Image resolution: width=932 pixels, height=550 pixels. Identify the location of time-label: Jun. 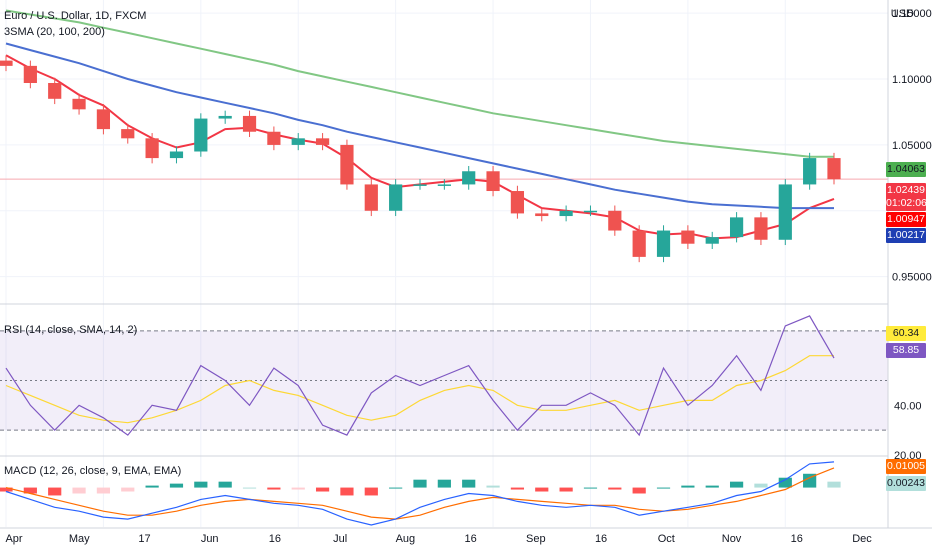
(210, 539).